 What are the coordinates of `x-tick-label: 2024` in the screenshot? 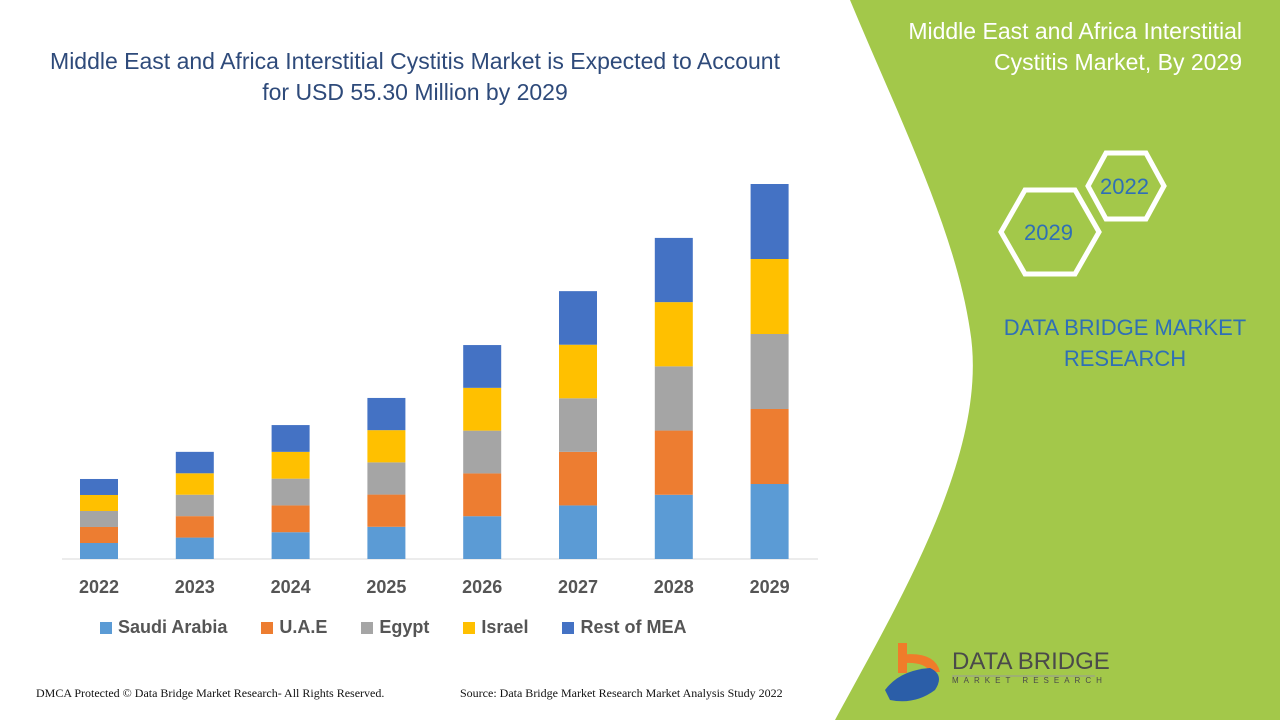 It's located at (291, 587).